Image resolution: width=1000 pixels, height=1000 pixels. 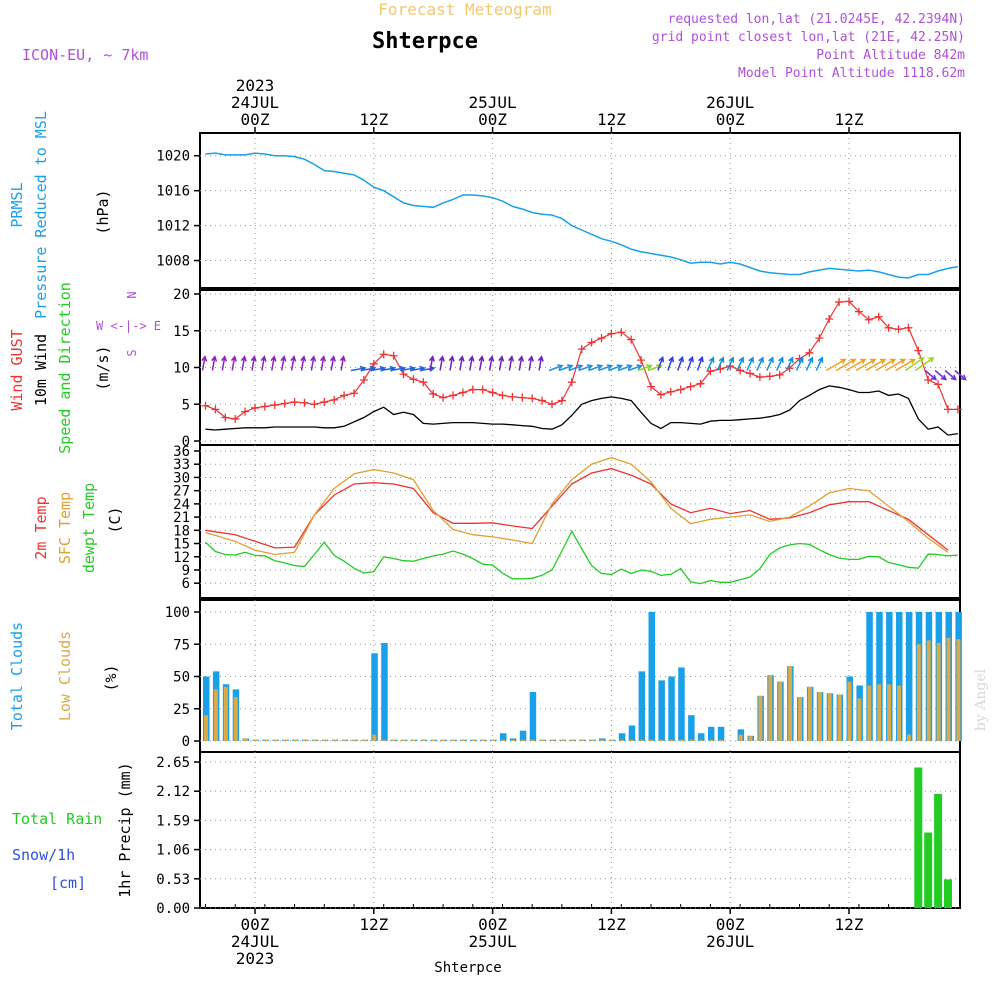 What do you see at coordinates (581, 410) in the screenshot?
I see `wind-line` at bounding box center [581, 410].